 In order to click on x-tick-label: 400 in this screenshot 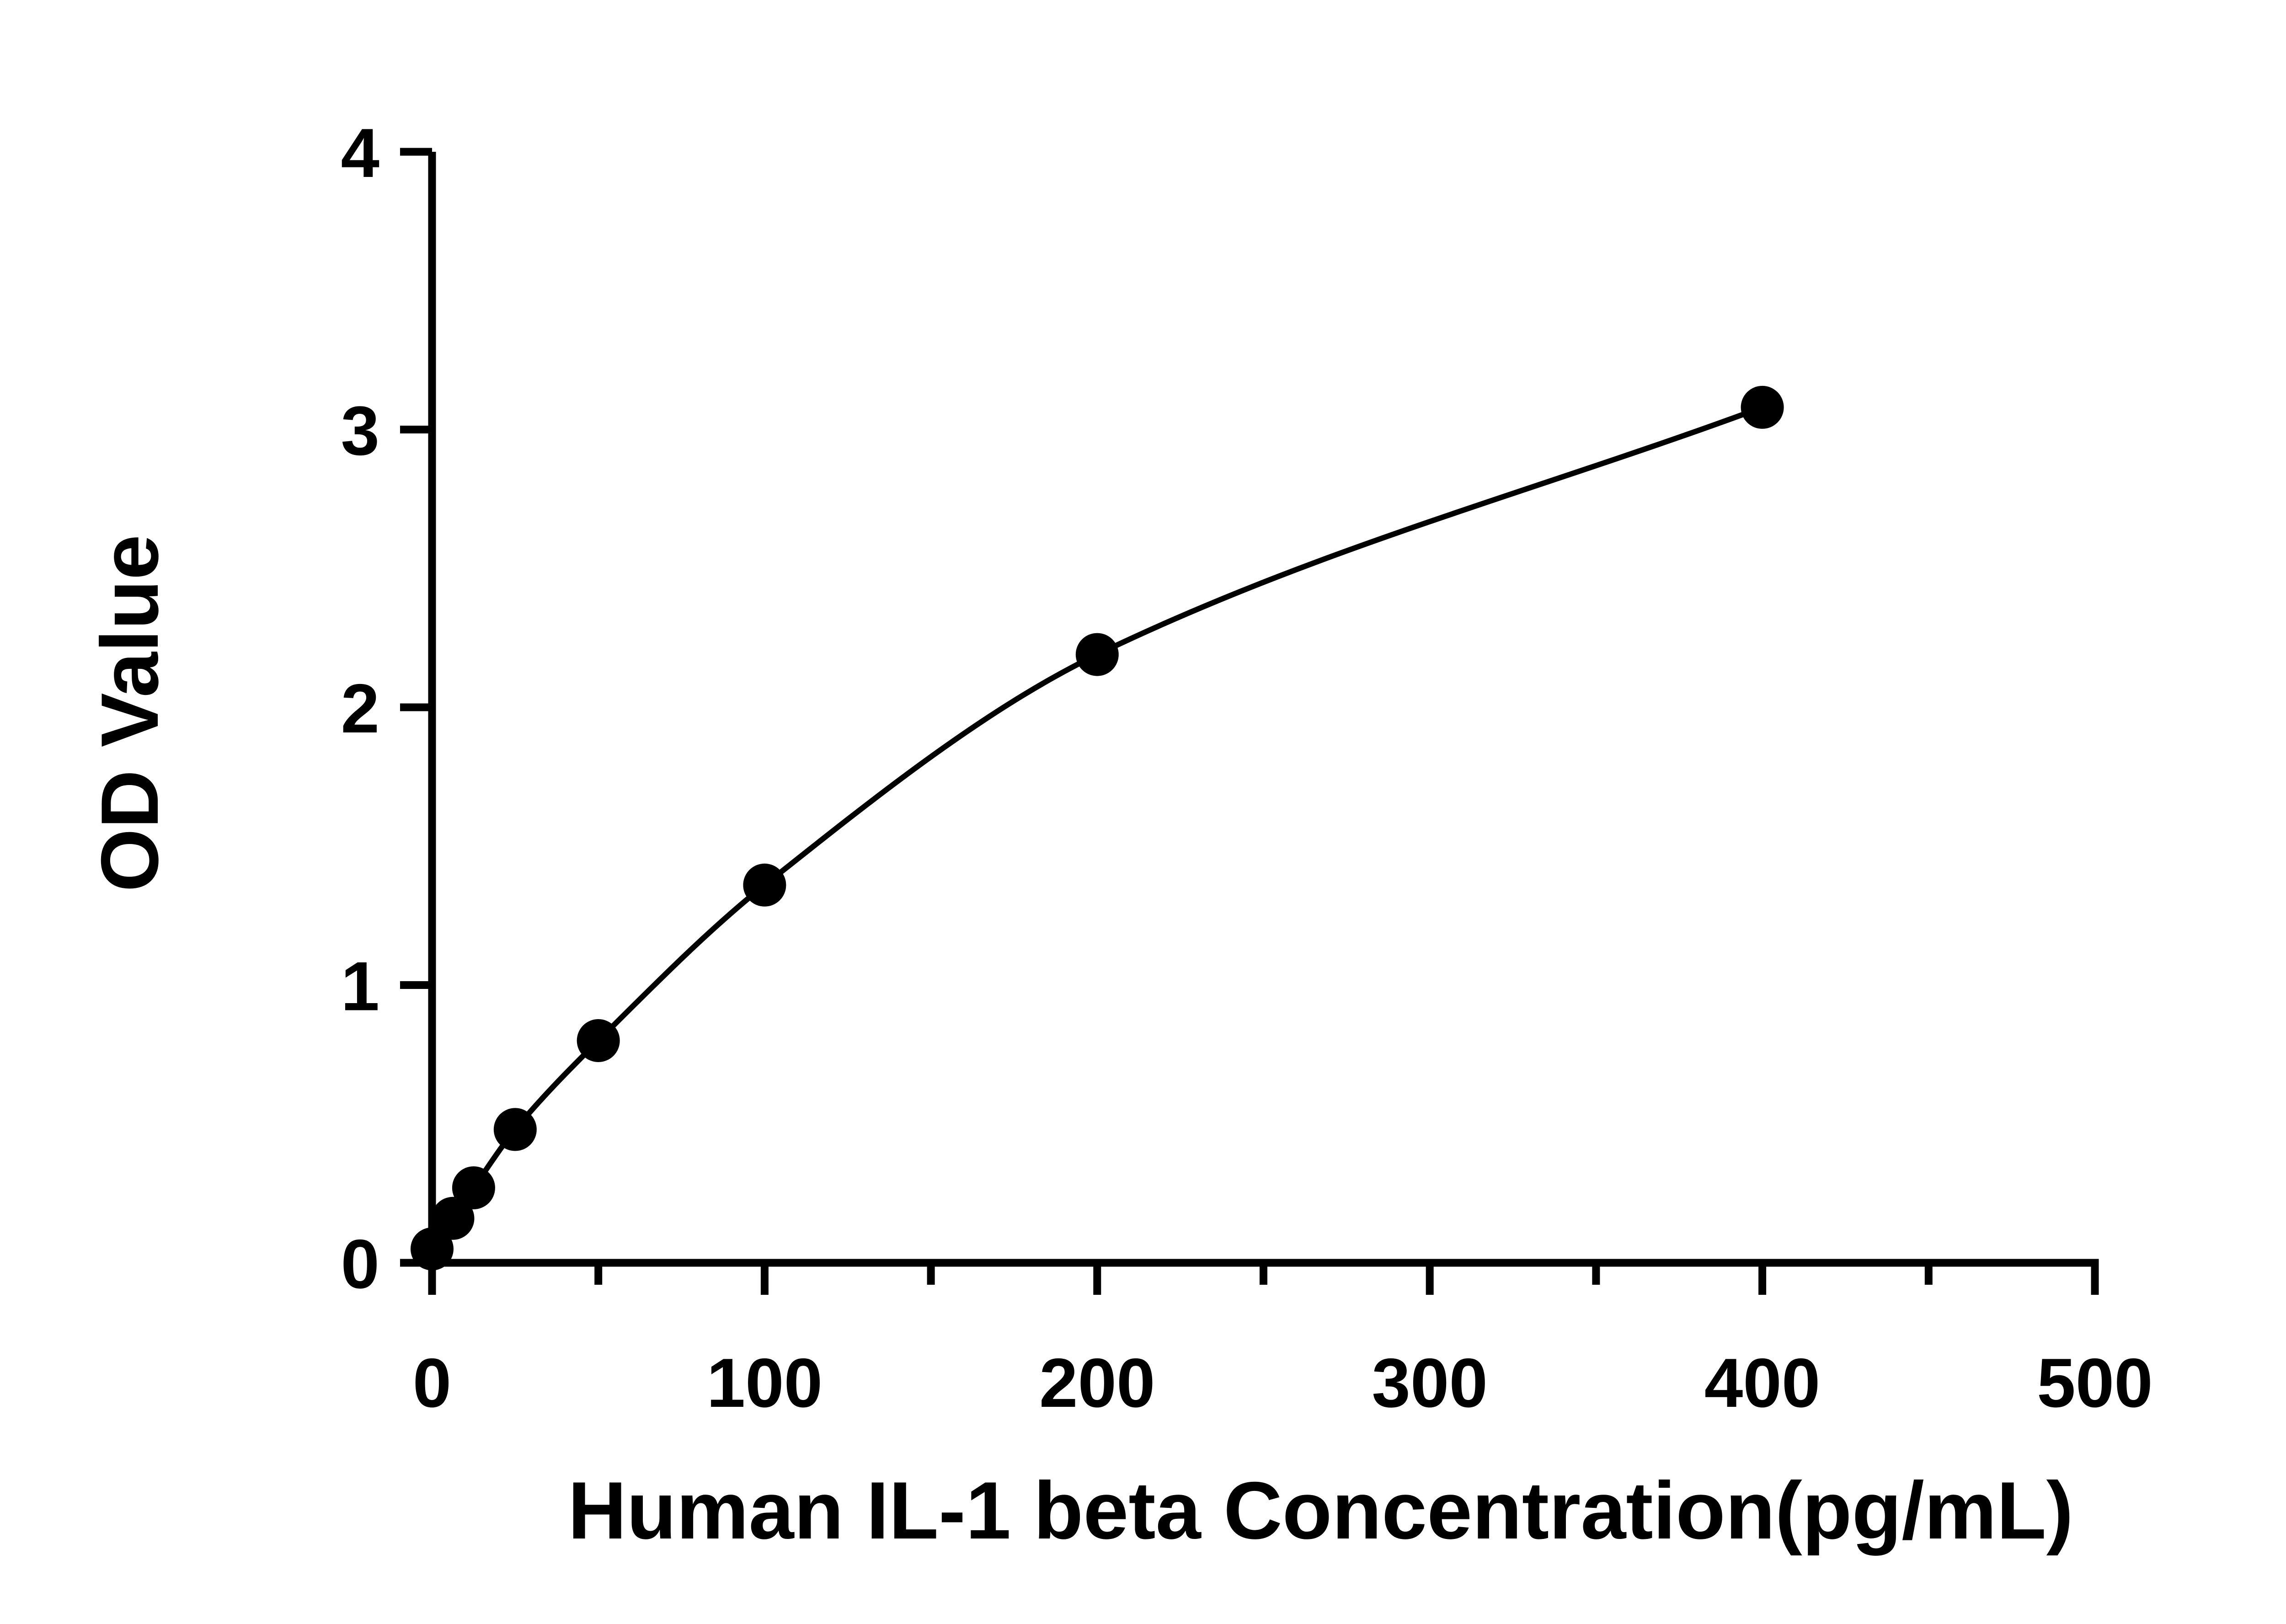, I will do `click(1762, 1383)`.